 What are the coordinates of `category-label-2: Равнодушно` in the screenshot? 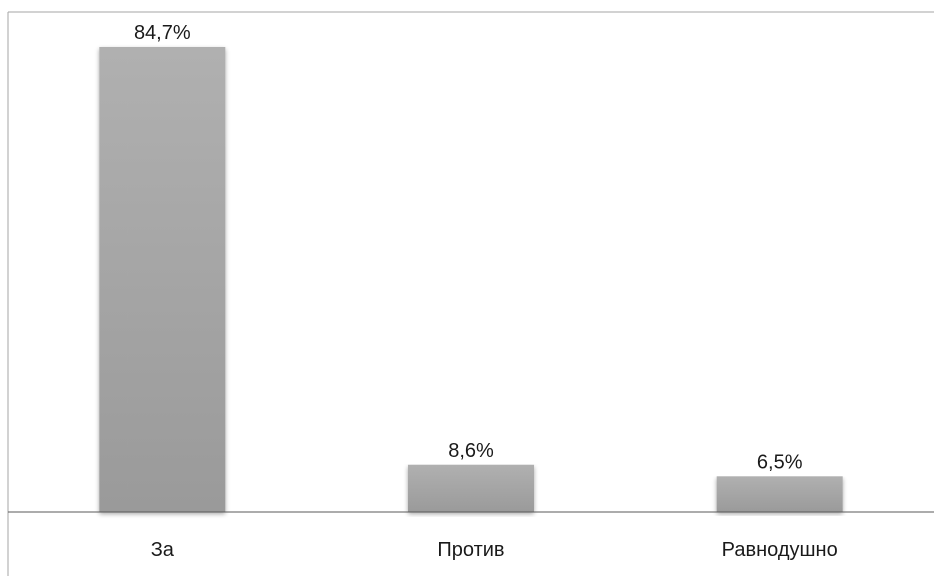 It's located at (780, 550).